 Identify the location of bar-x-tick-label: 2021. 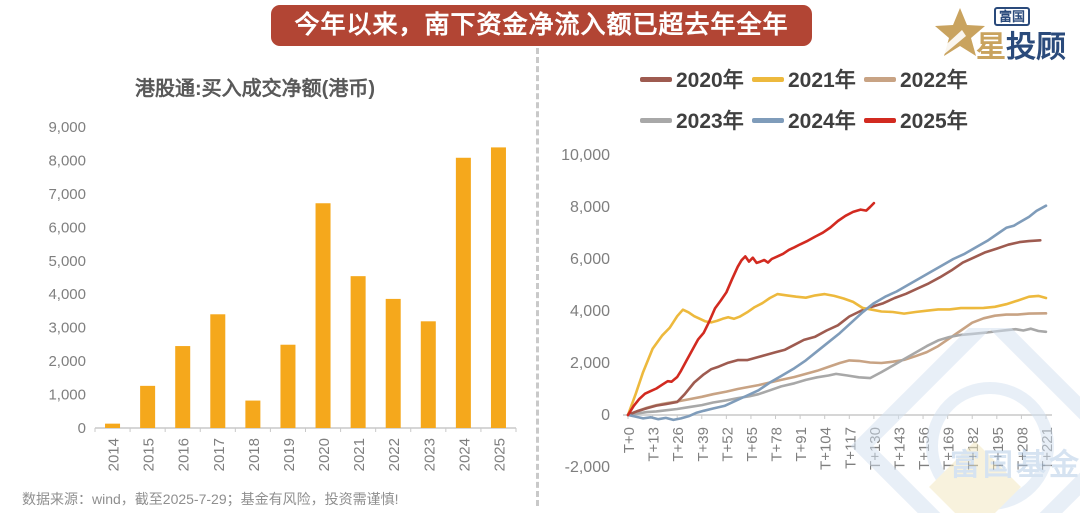
(359, 454).